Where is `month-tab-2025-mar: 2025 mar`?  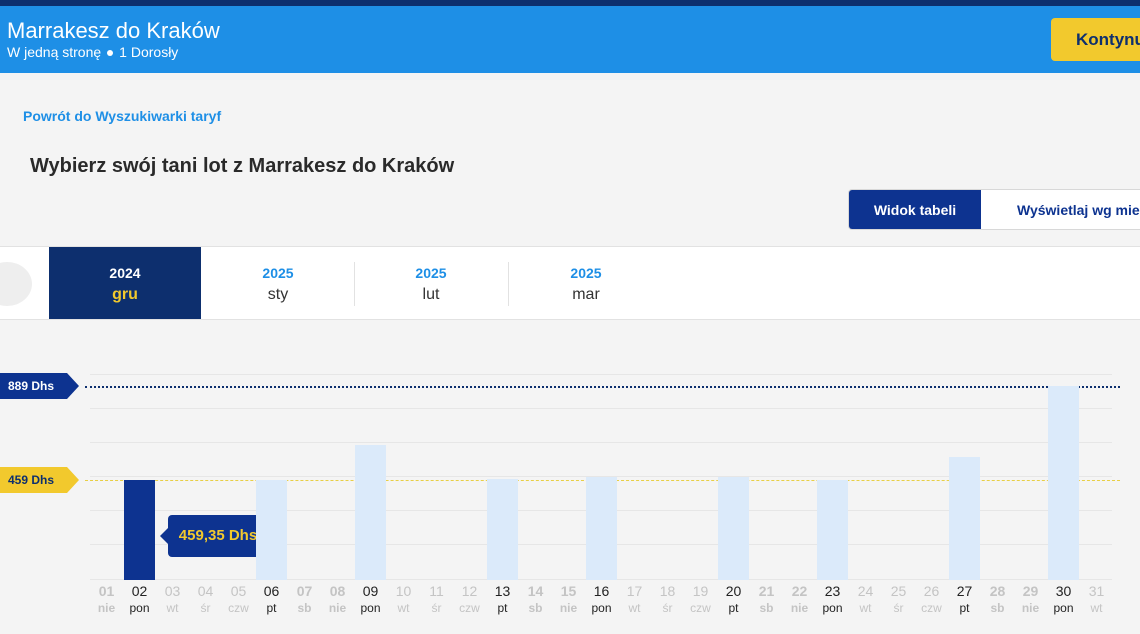
month-tab-2025-mar: 2025 mar is located at coordinates (586, 283).